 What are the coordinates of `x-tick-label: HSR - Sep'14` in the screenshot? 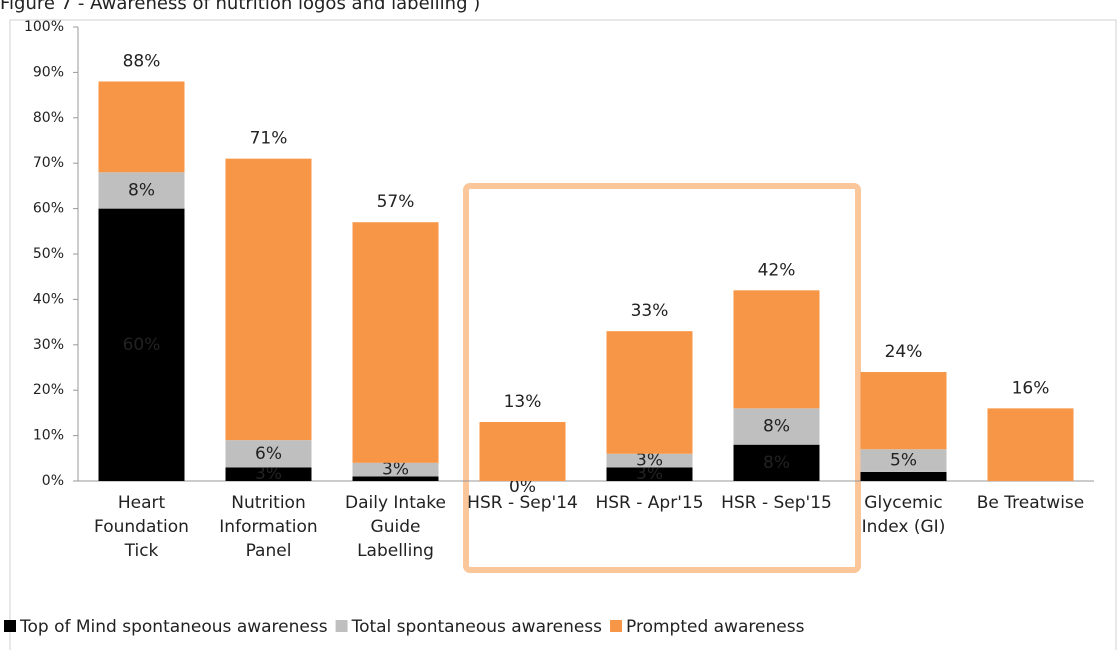 It's located at (522, 503).